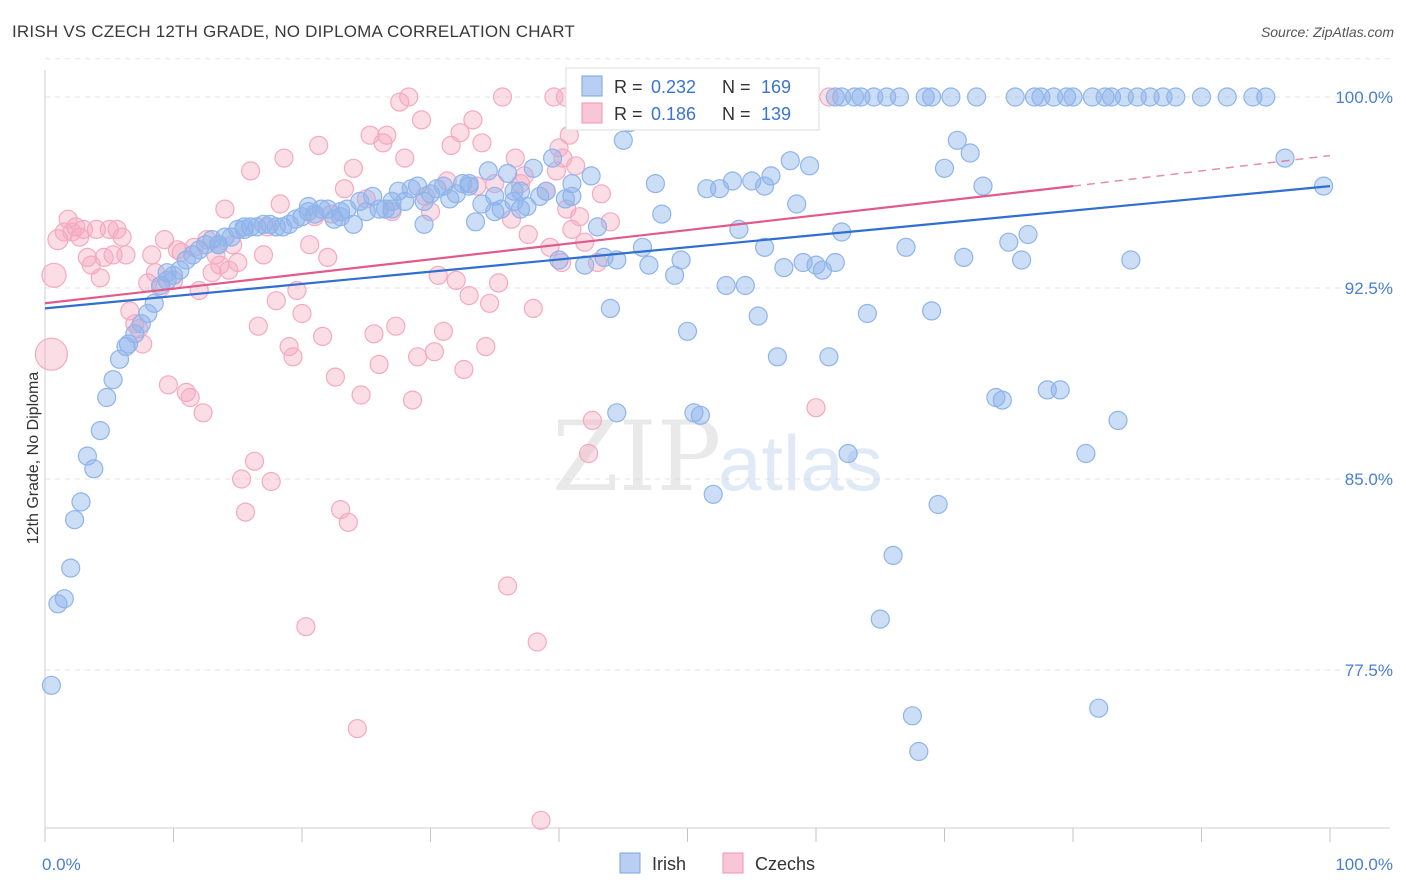  I want to click on y-tick-label: 77.5%, so click(1369, 670).